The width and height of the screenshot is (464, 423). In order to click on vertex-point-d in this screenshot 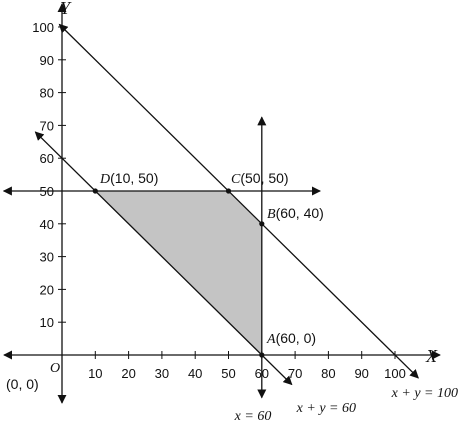, I will do `click(95, 191)`.